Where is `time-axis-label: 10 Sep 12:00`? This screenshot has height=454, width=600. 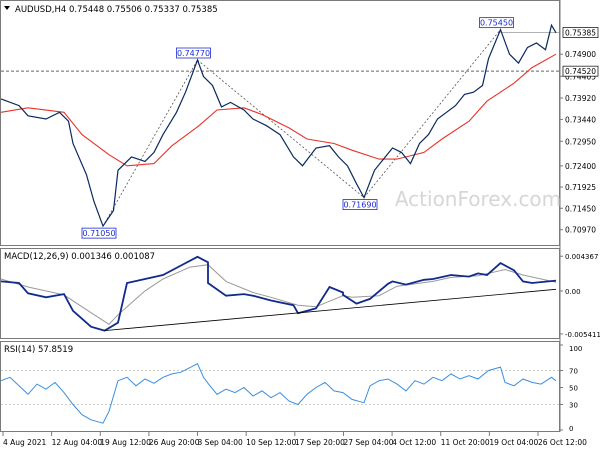
time-axis-label: 10 Sep 12:00 is located at coordinates (271, 442).